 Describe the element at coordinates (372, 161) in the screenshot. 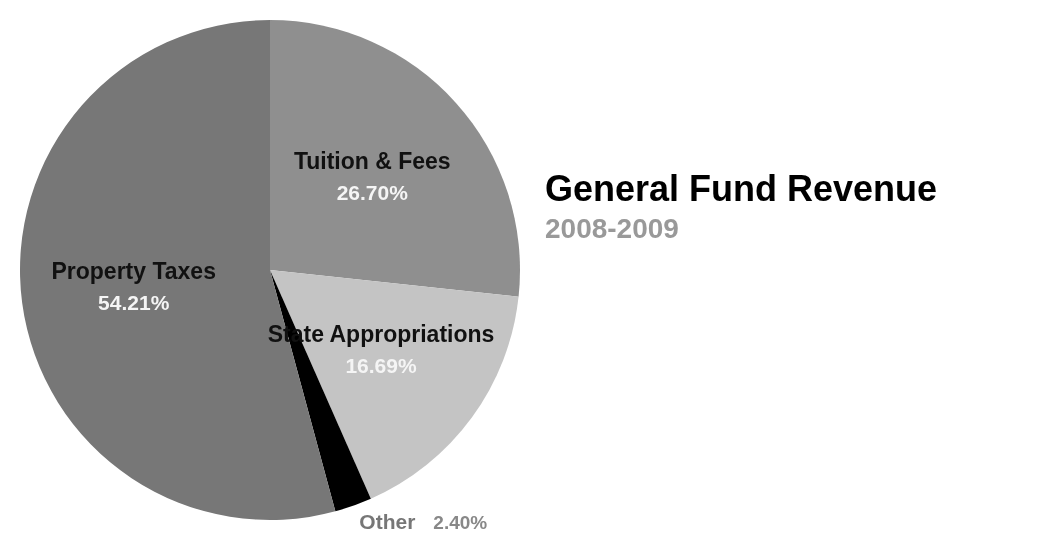

I see `slice-label: Tuition & Fees` at that location.